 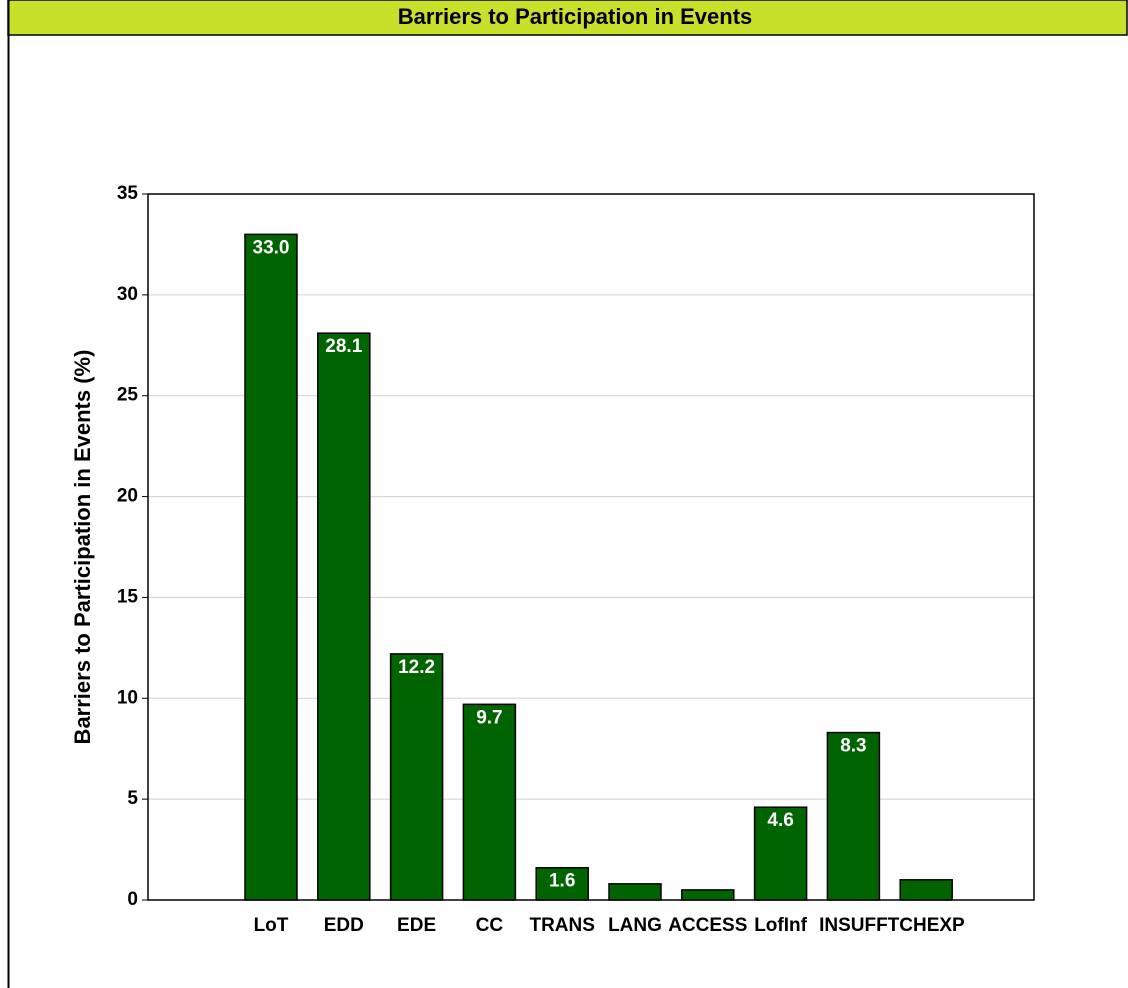 I want to click on x-tick-label: INSUFF, so click(x=853, y=925).